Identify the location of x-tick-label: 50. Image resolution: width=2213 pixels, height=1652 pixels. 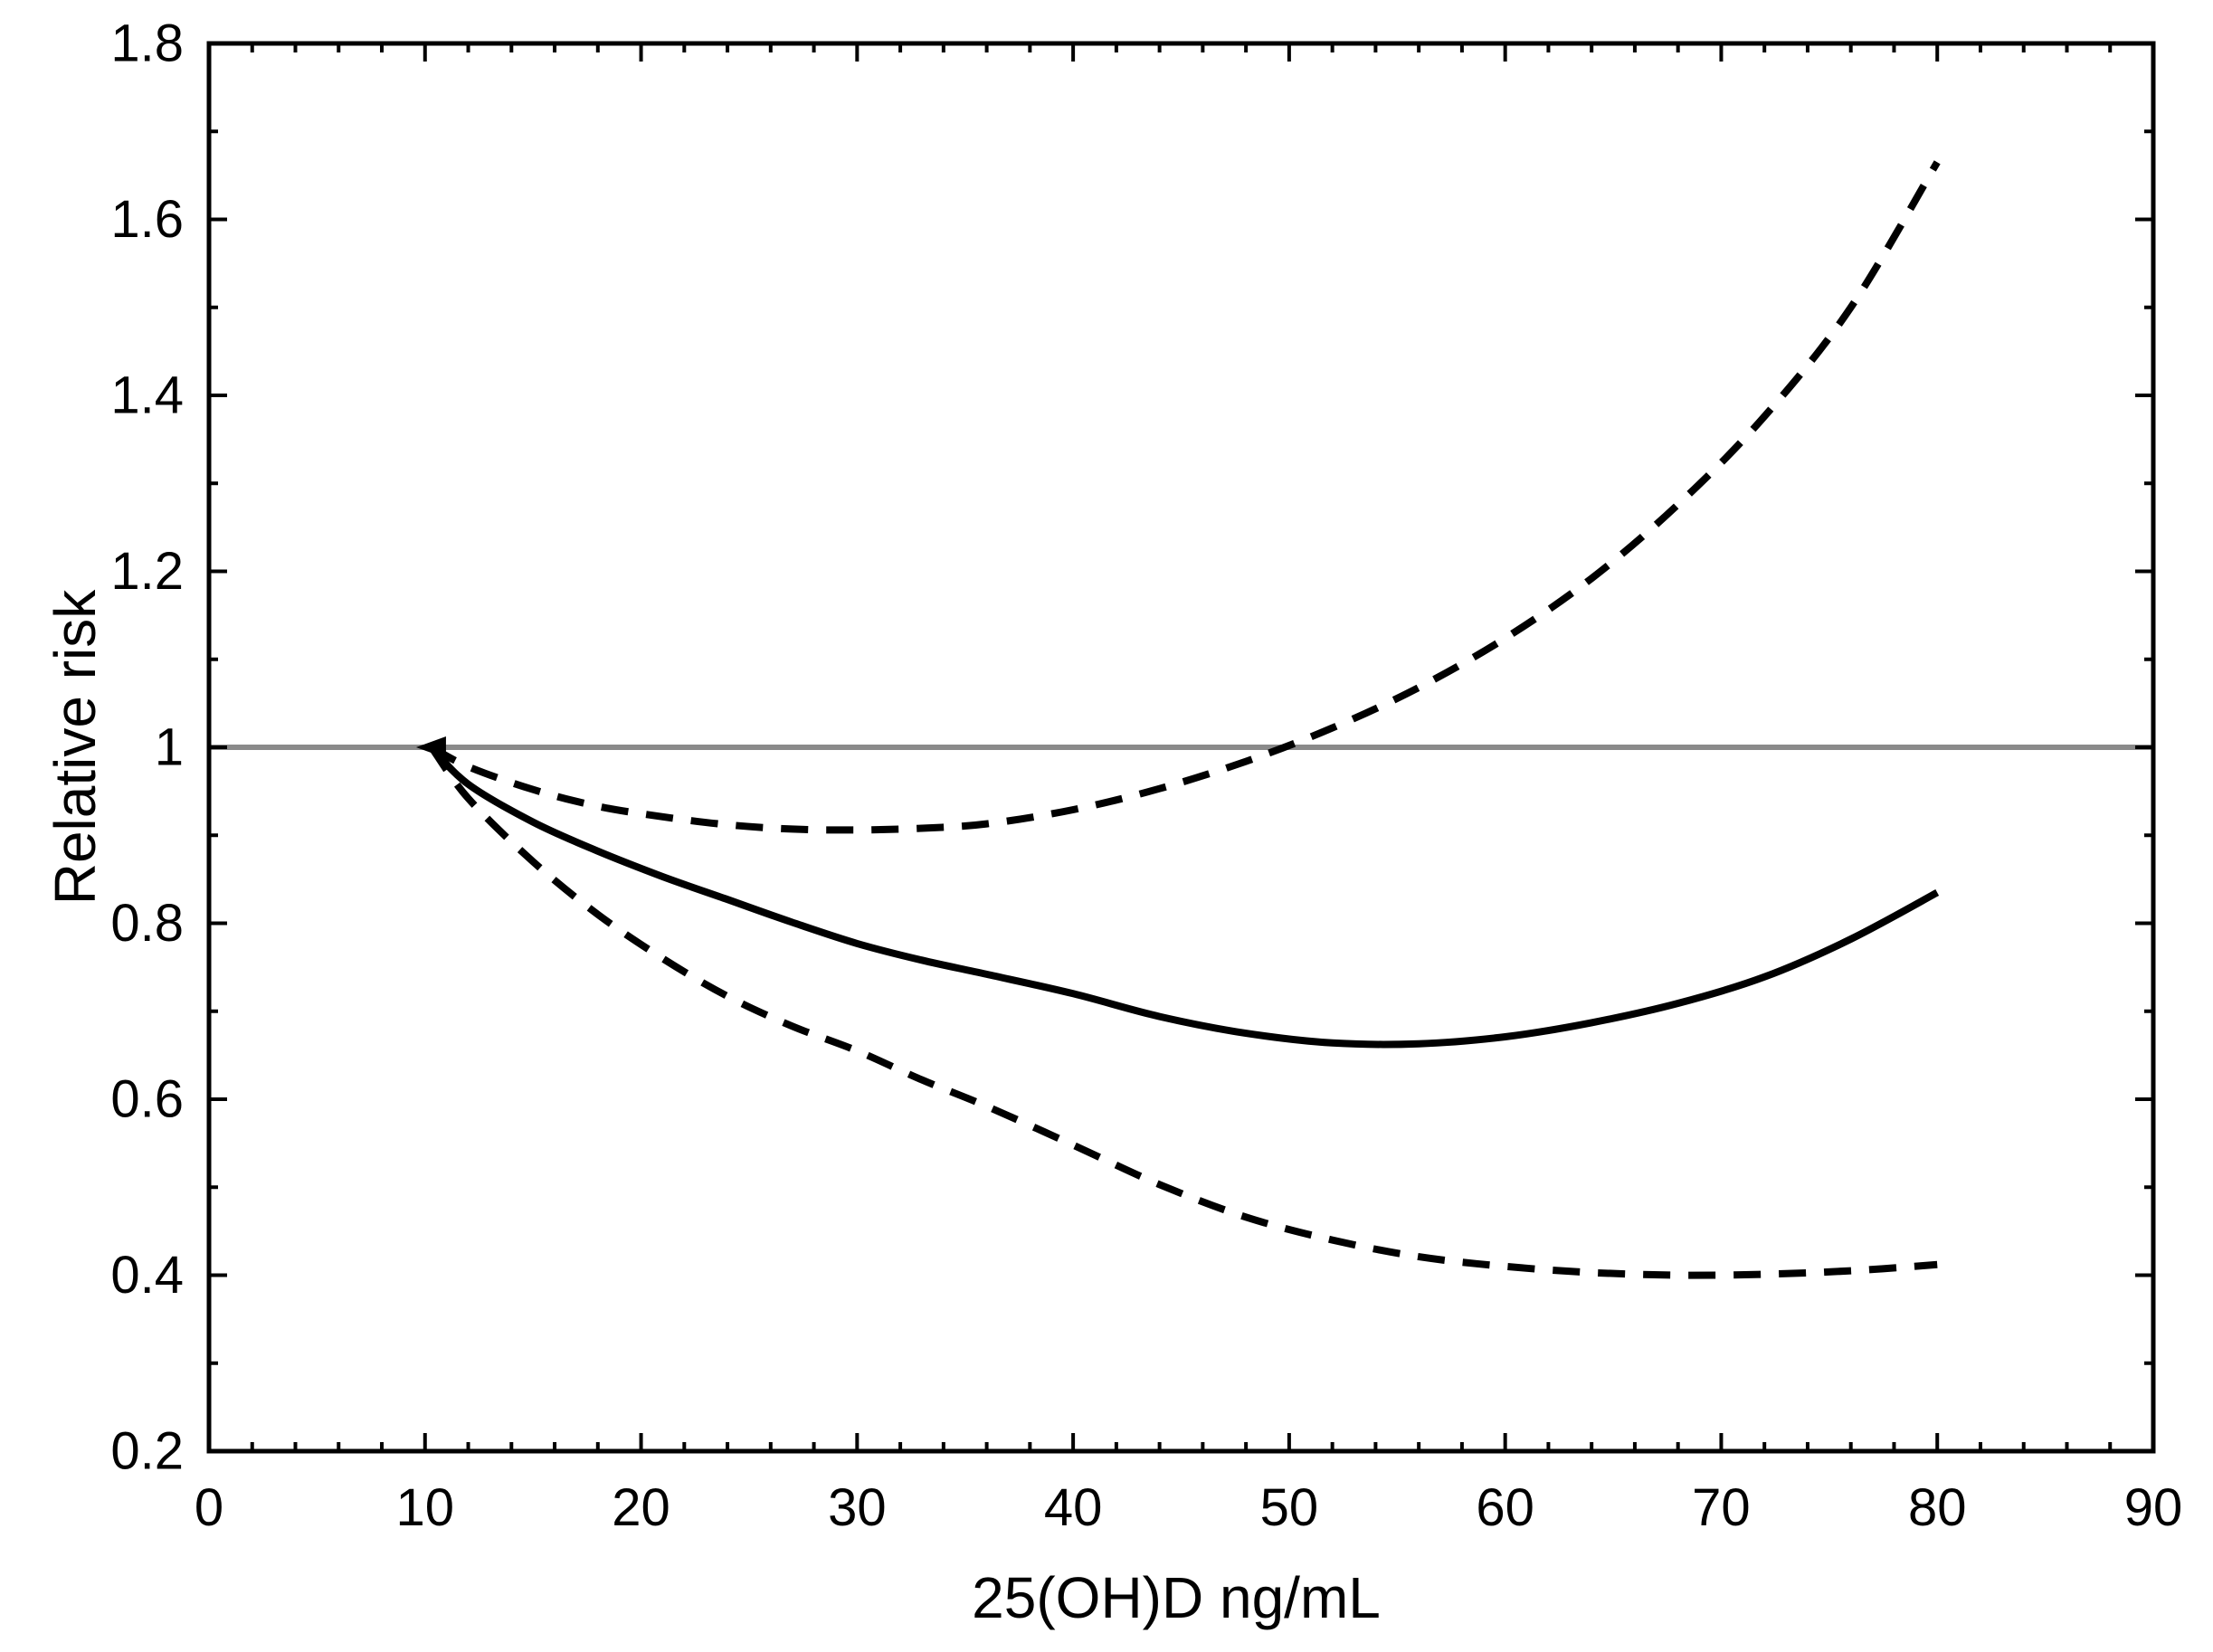
(1289, 1507).